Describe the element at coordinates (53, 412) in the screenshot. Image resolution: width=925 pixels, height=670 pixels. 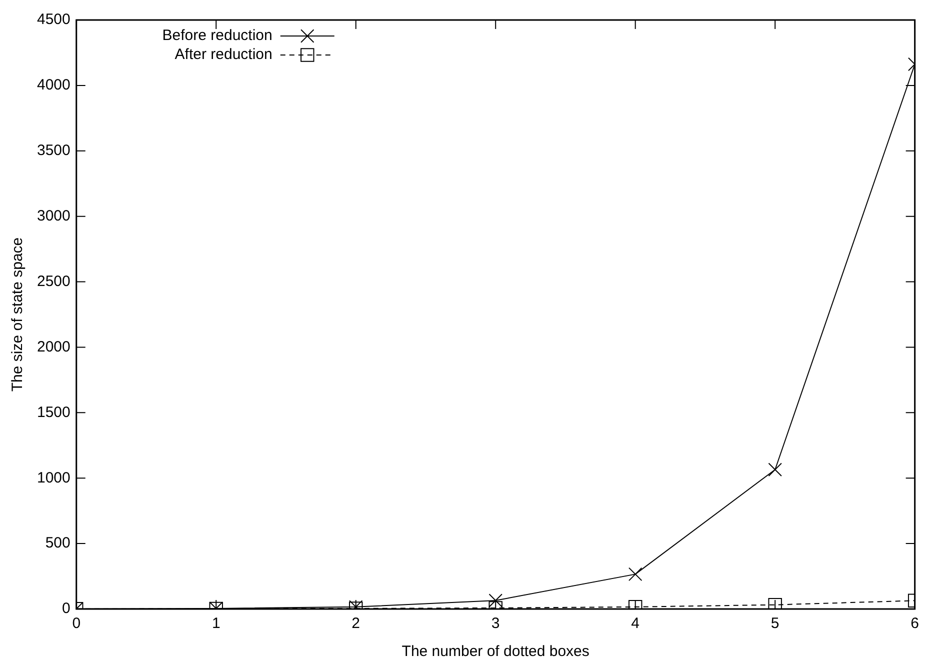
I see `y-tick-label: 1500` at that location.